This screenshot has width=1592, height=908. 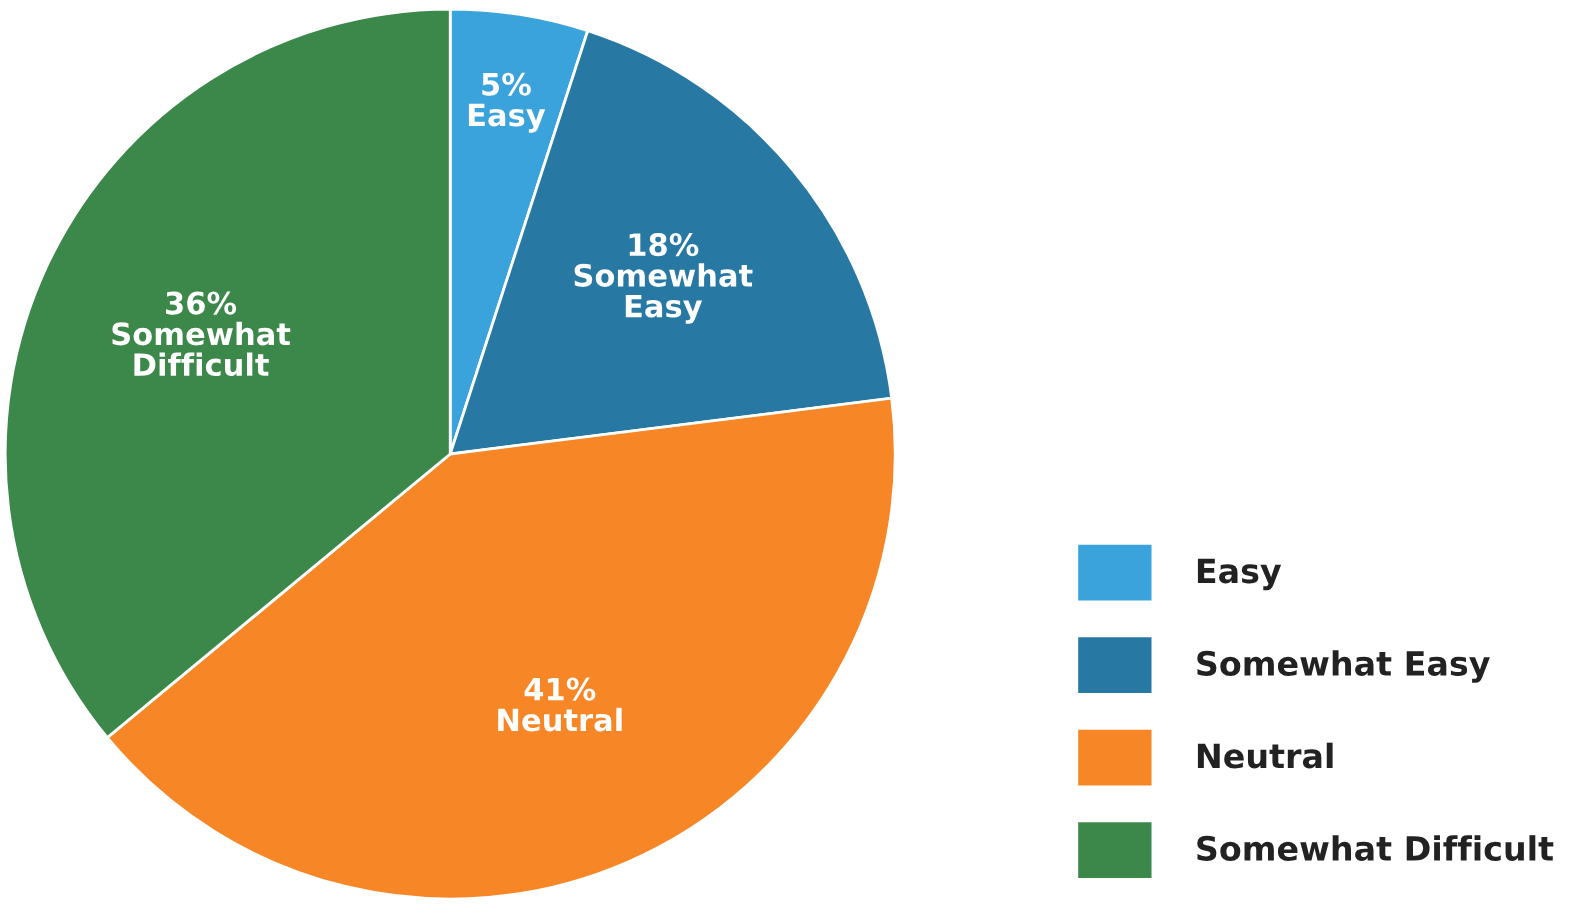 What do you see at coordinates (1265, 755) in the screenshot?
I see `legend-label: Neutral` at bounding box center [1265, 755].